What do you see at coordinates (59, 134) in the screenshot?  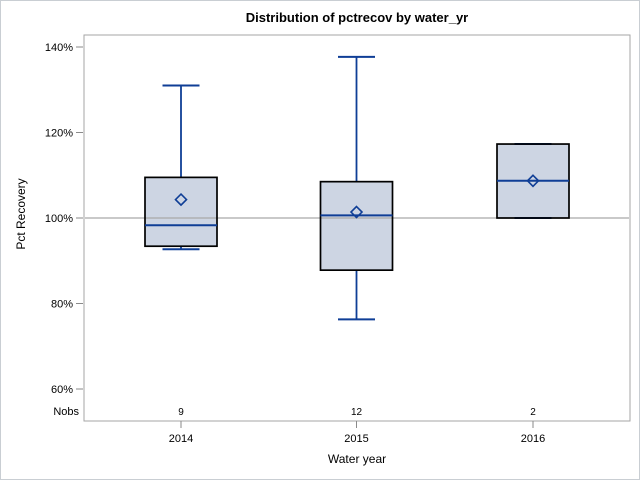 I see `y-tick-label: 120%` at bounding box center [59, 134].